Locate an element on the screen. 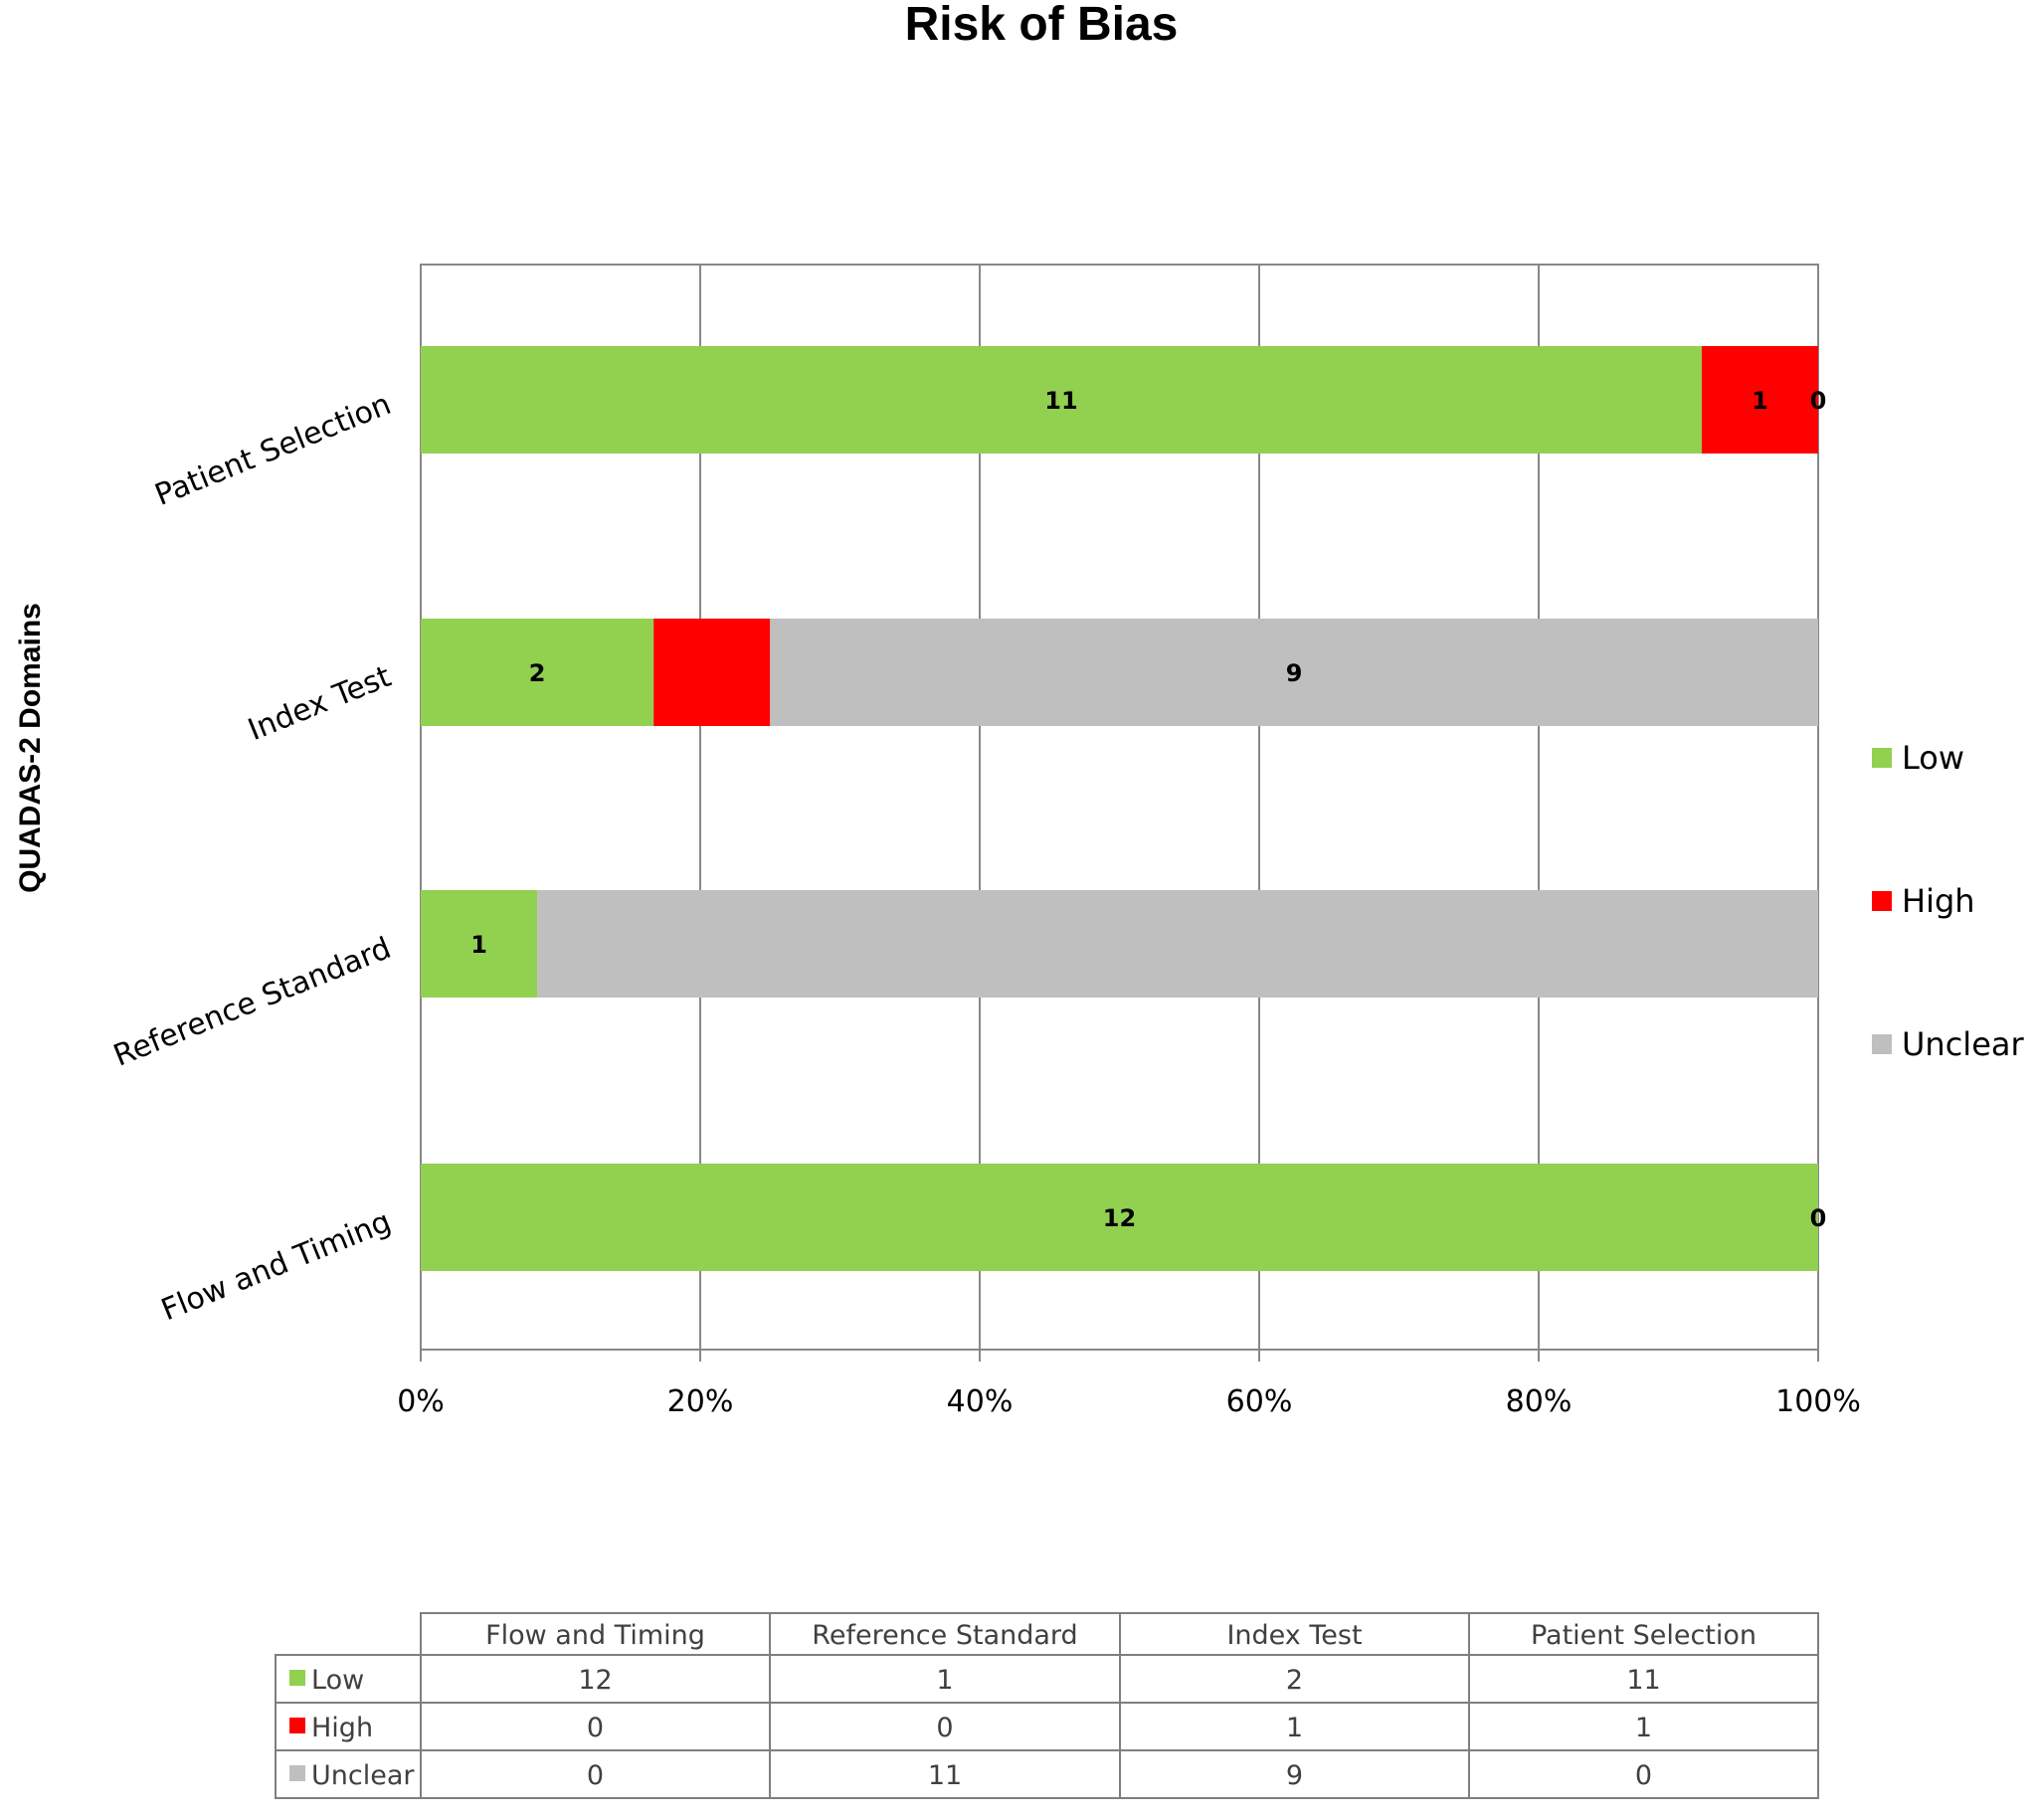 The height and width of the screenshot is (1820, 2036). legend: Low High Unclear is located at coordinates (1948, 901).